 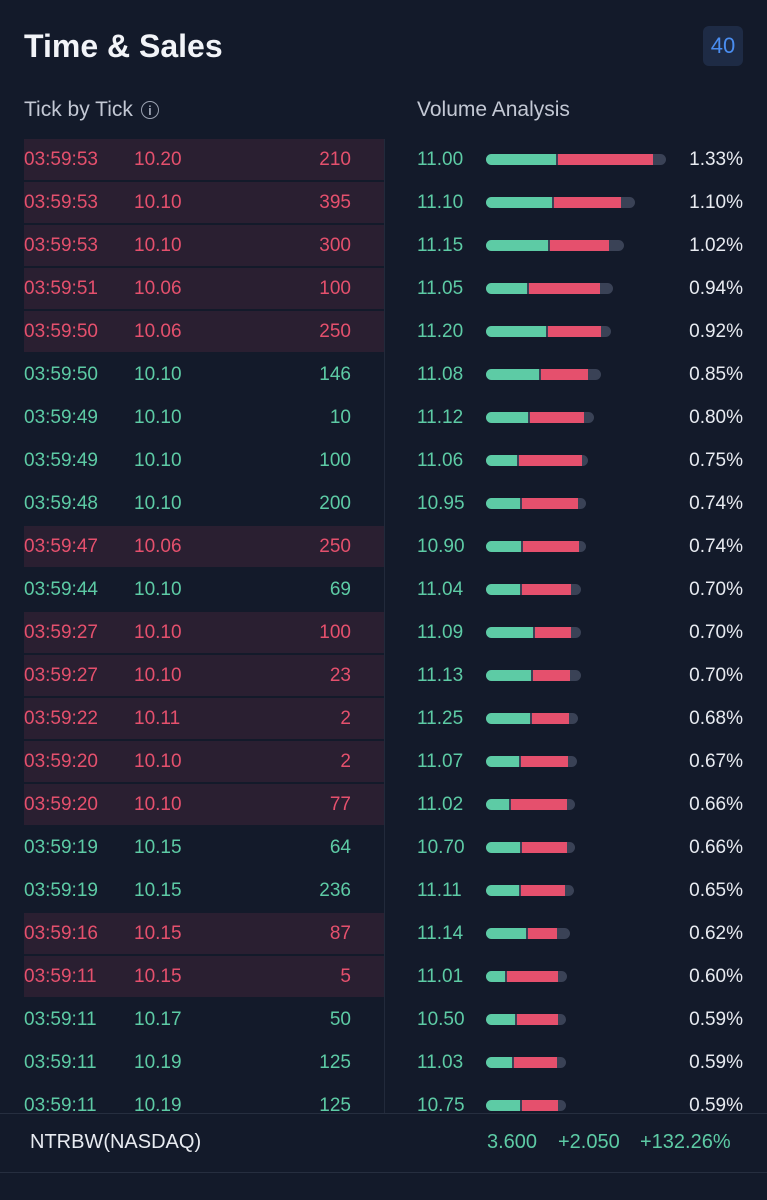 What do you see at coordinates (61, 718) in the screenshot?
I see `tick-time: 03:59:22` at bounding box center [61, 718].